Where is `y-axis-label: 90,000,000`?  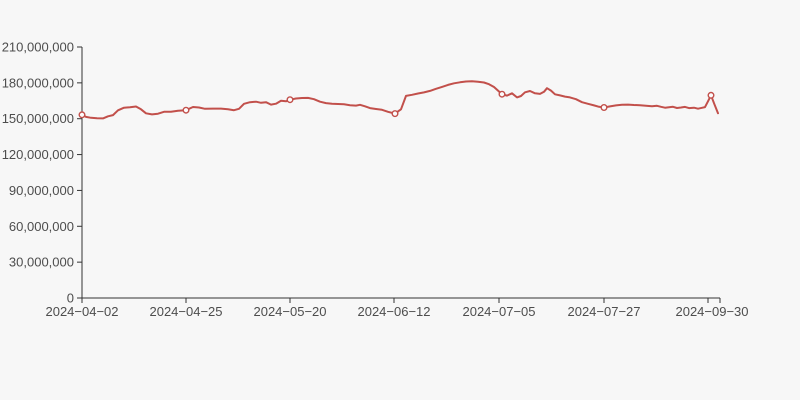 y-axis-label: 90,000,000 is located at coordinates (41, 190).